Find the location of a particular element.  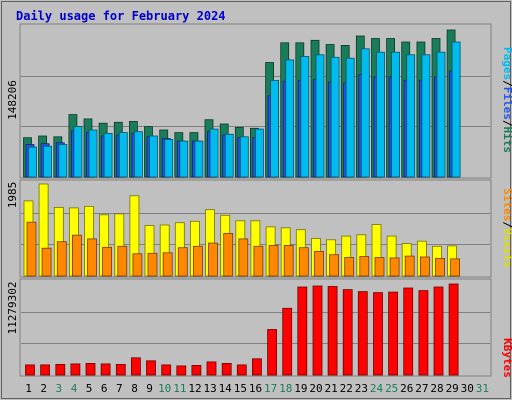

visits-axis-legend: Sites/Visits is located at coordinates (506, 228).